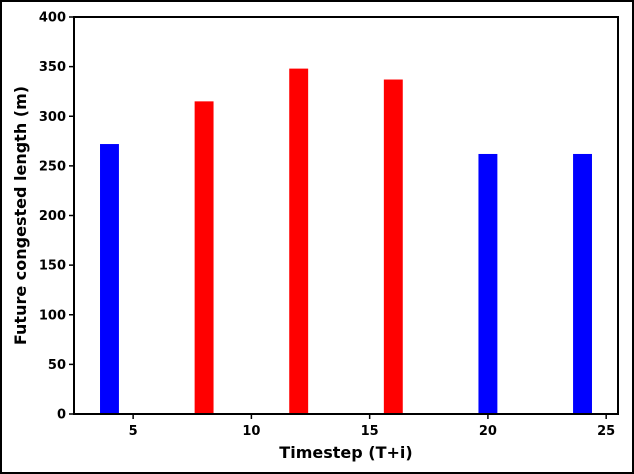  I want to click on x-tick-label: 10, so click(251, 431).